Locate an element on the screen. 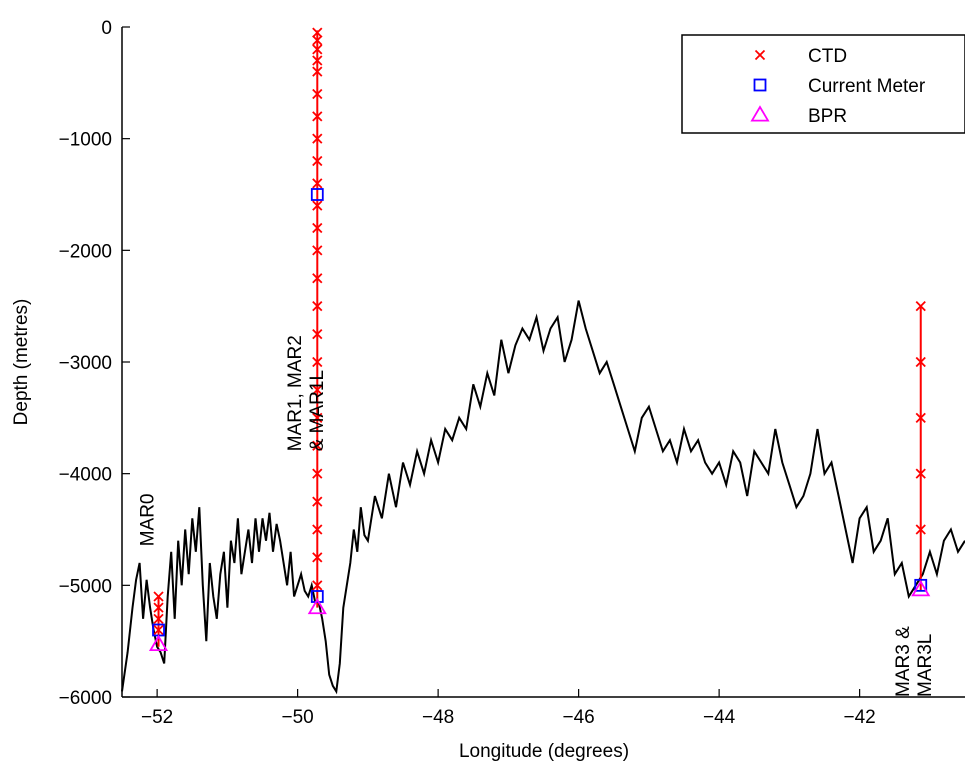  station-label: MAR0 is located at coordinates (148, 520).